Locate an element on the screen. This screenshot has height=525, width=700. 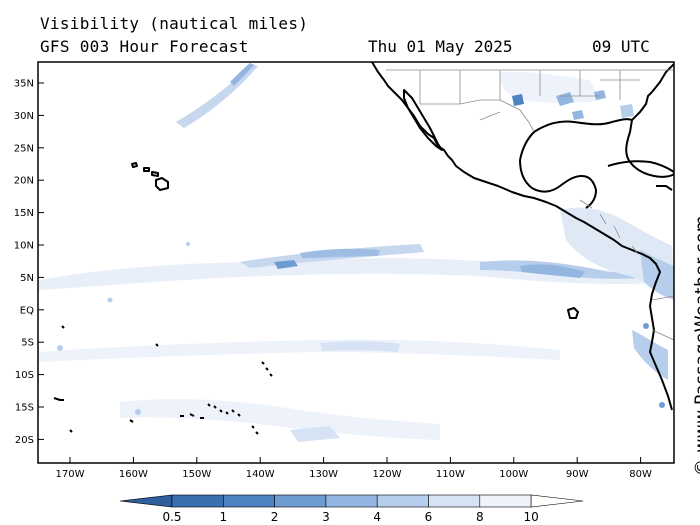
lon-tick-label: 110W is located at coordinates (450, 474).